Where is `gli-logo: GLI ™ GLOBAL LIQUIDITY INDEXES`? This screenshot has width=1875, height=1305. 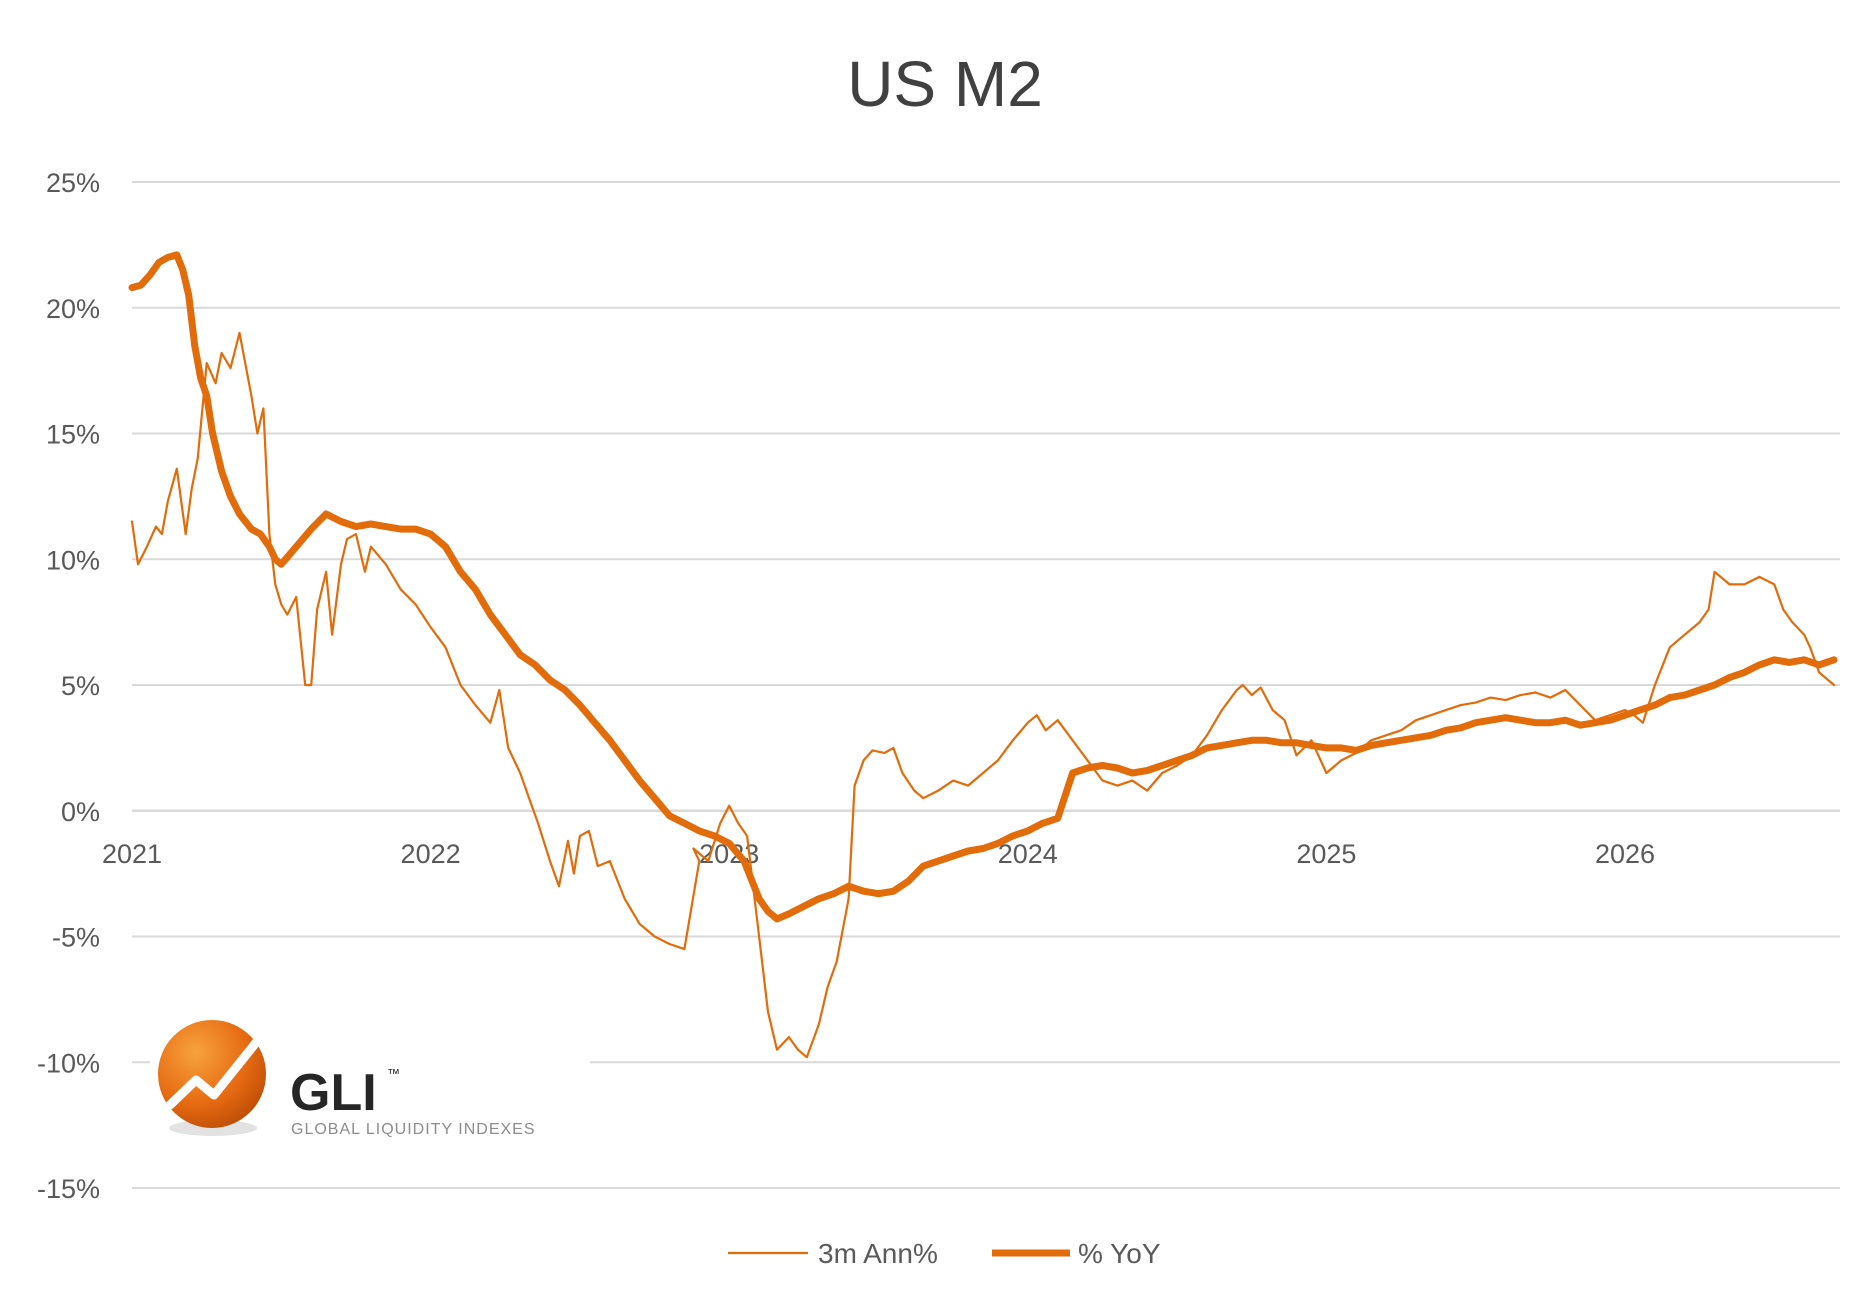
gli-logo: GLI ™ GLOBAL LIQUIDITY INDEXES is located at coordinates (370, 1080).